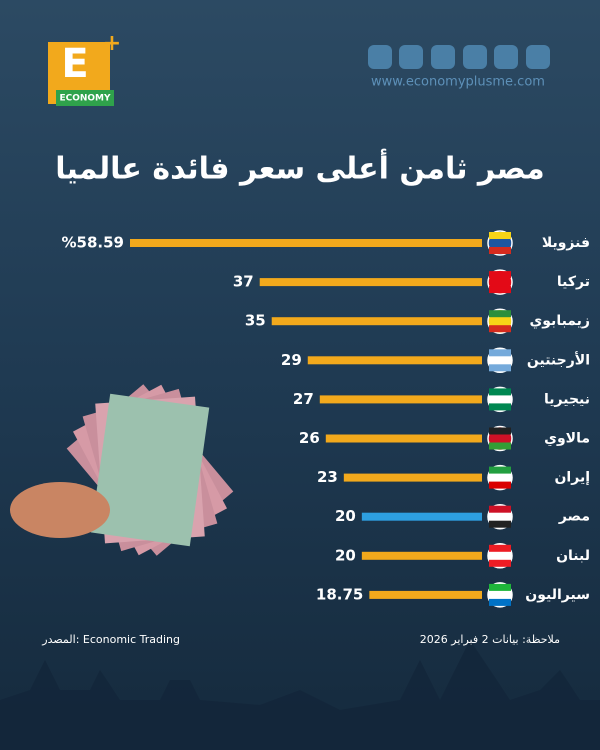 Image resolution: width=600 pixels, height=750 pixels. I want to click on money-illustration, so click(122, 470).